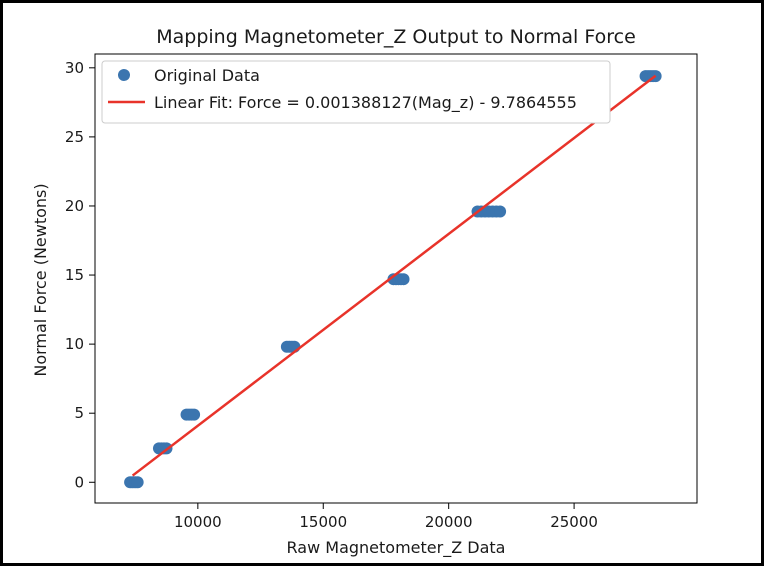 Image resolution: width=764 pixels, height=566 pixels. I want to click on y-tick-label: 5, so click(79, 413).